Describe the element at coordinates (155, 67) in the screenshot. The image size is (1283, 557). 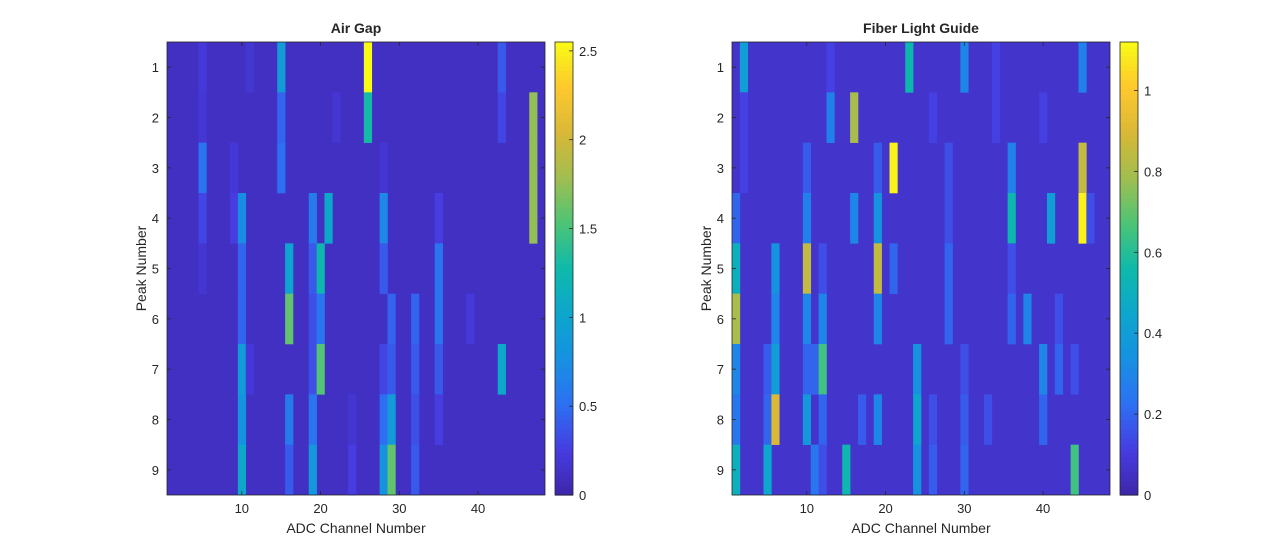
I see `y-tick-label: 1` at that location.